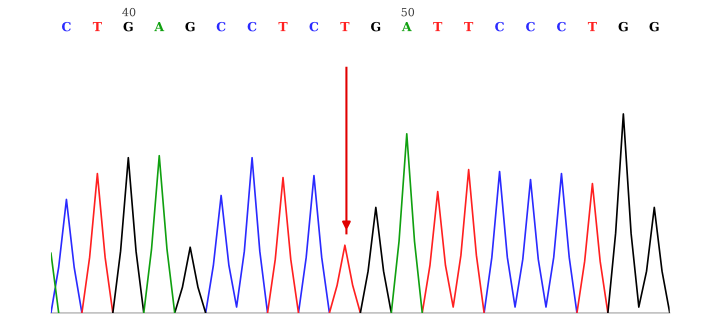 The width and height of the screenshot is (728, 320). I want to click on x2-tick-label: 50, so click(408, 12).